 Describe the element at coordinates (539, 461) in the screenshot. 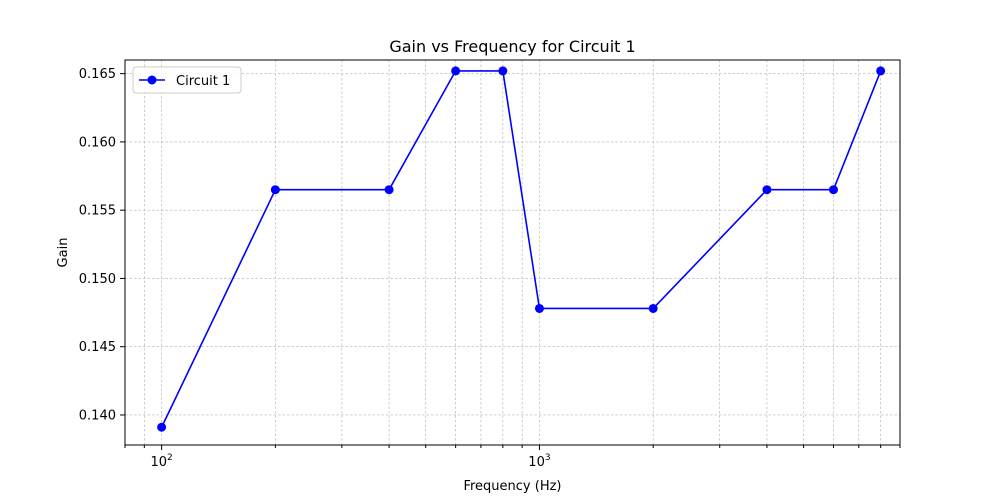

I see `x-tick-label: 10³` at that location.